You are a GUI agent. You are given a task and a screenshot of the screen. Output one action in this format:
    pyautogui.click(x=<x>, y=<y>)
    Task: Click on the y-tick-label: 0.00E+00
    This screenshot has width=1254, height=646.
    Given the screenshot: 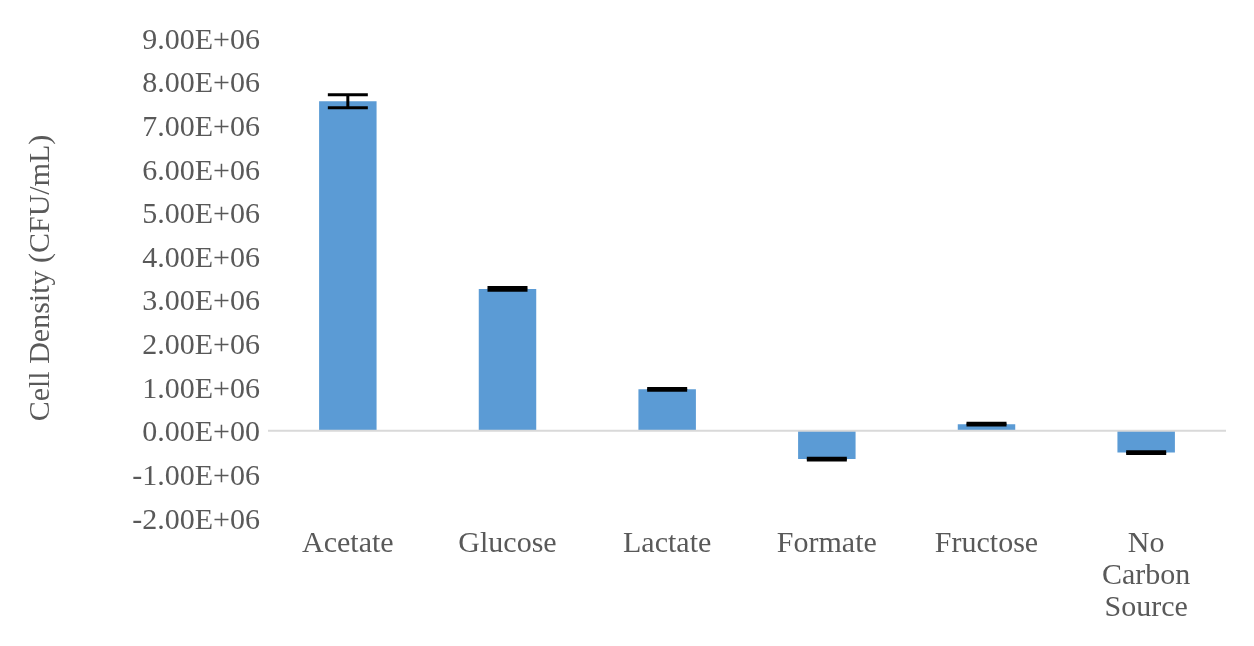 What is the action you would take?
    pyautogui.click(x=201, y=431)
    